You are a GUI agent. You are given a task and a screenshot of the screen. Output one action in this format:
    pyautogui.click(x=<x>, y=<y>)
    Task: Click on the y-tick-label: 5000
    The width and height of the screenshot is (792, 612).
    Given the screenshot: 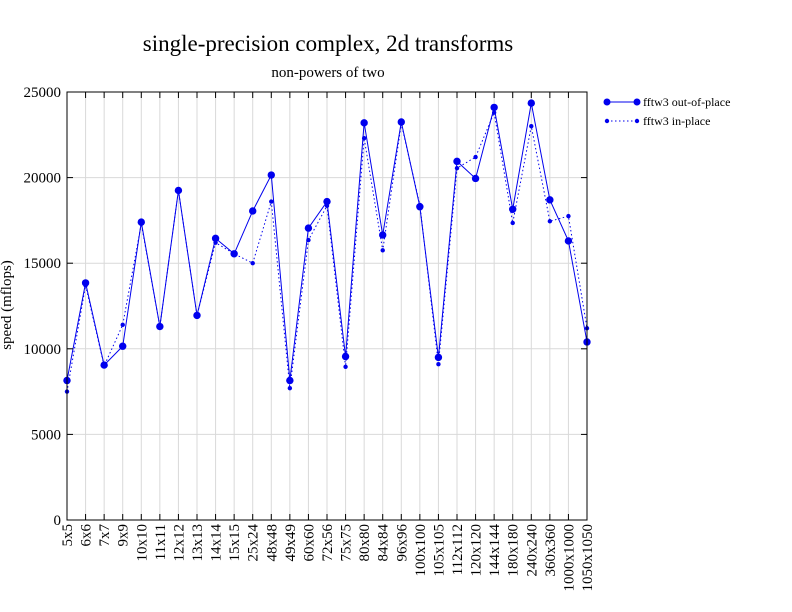 What is the action you would take?
    pyautogui.click(x=46, y=435)
    